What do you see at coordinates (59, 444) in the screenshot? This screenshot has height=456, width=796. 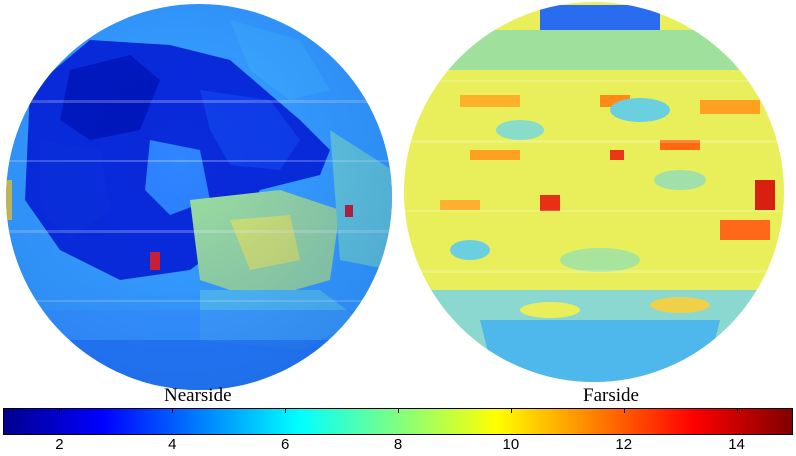 I see `colorbar-tick-label: 2` at bounding box center [59, 444].